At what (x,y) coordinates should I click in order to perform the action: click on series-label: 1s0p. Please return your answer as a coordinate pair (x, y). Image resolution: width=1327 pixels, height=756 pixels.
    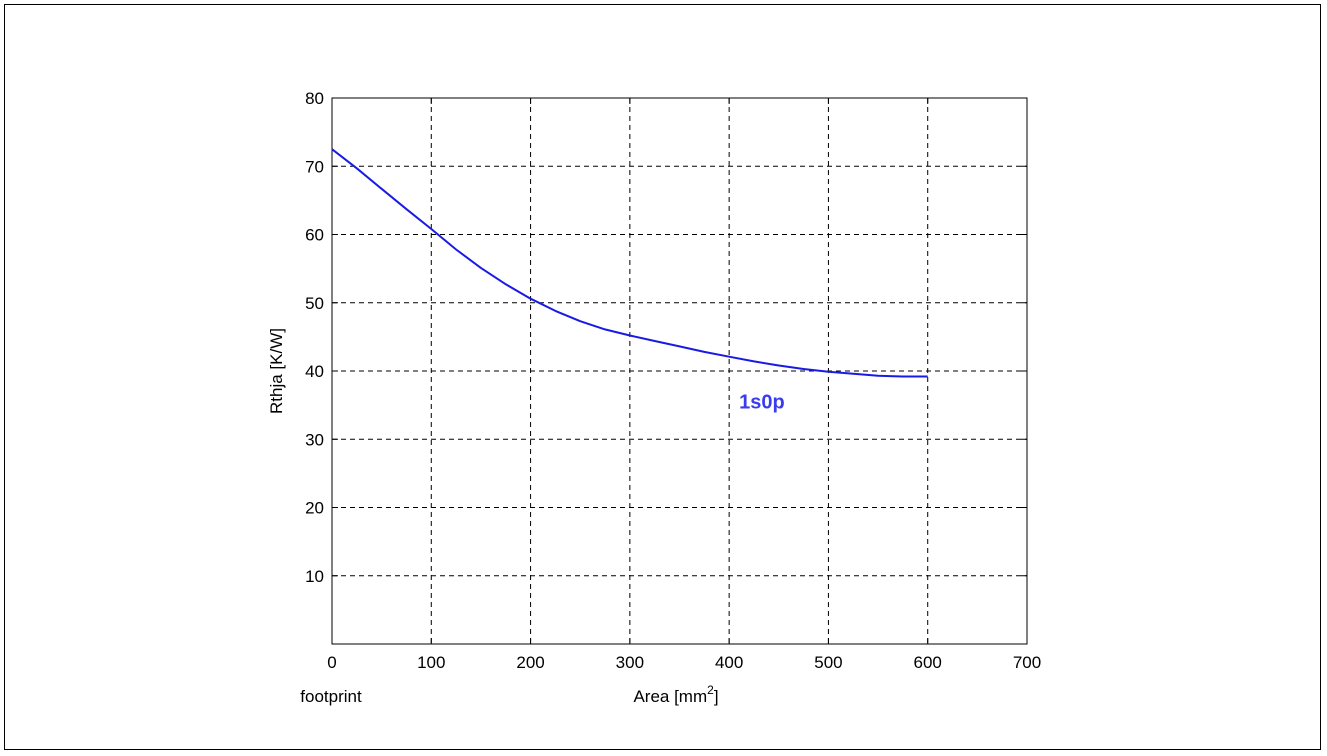
    Looking at the image, I should click on (762, 403).